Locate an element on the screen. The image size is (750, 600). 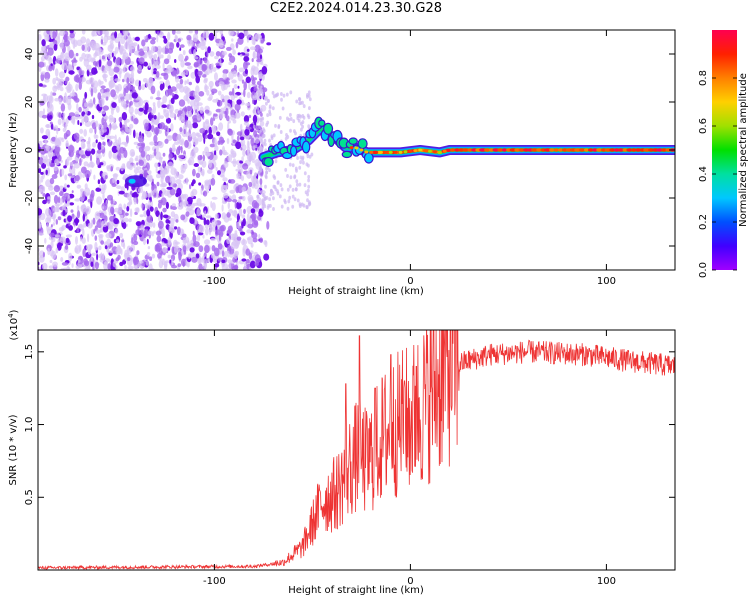
colorbar-tick-label: 0.0 is located at coordinates (703, 270).